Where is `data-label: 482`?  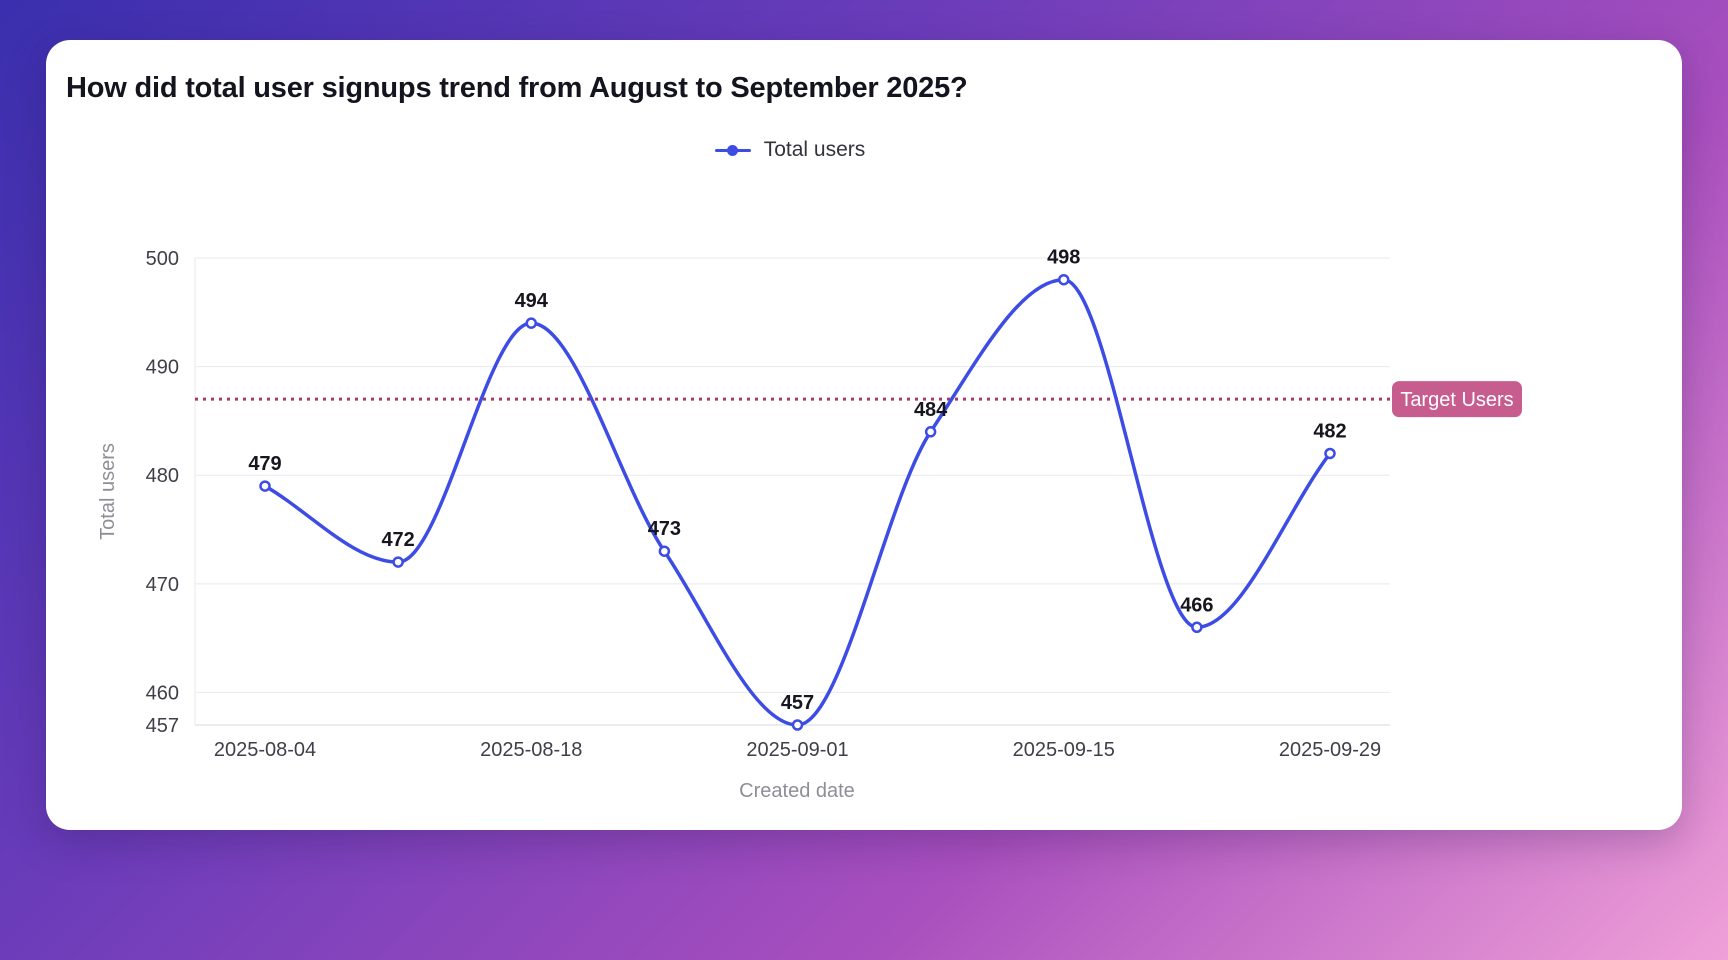 data-label: 482 is located at coordinates (1329, 431).